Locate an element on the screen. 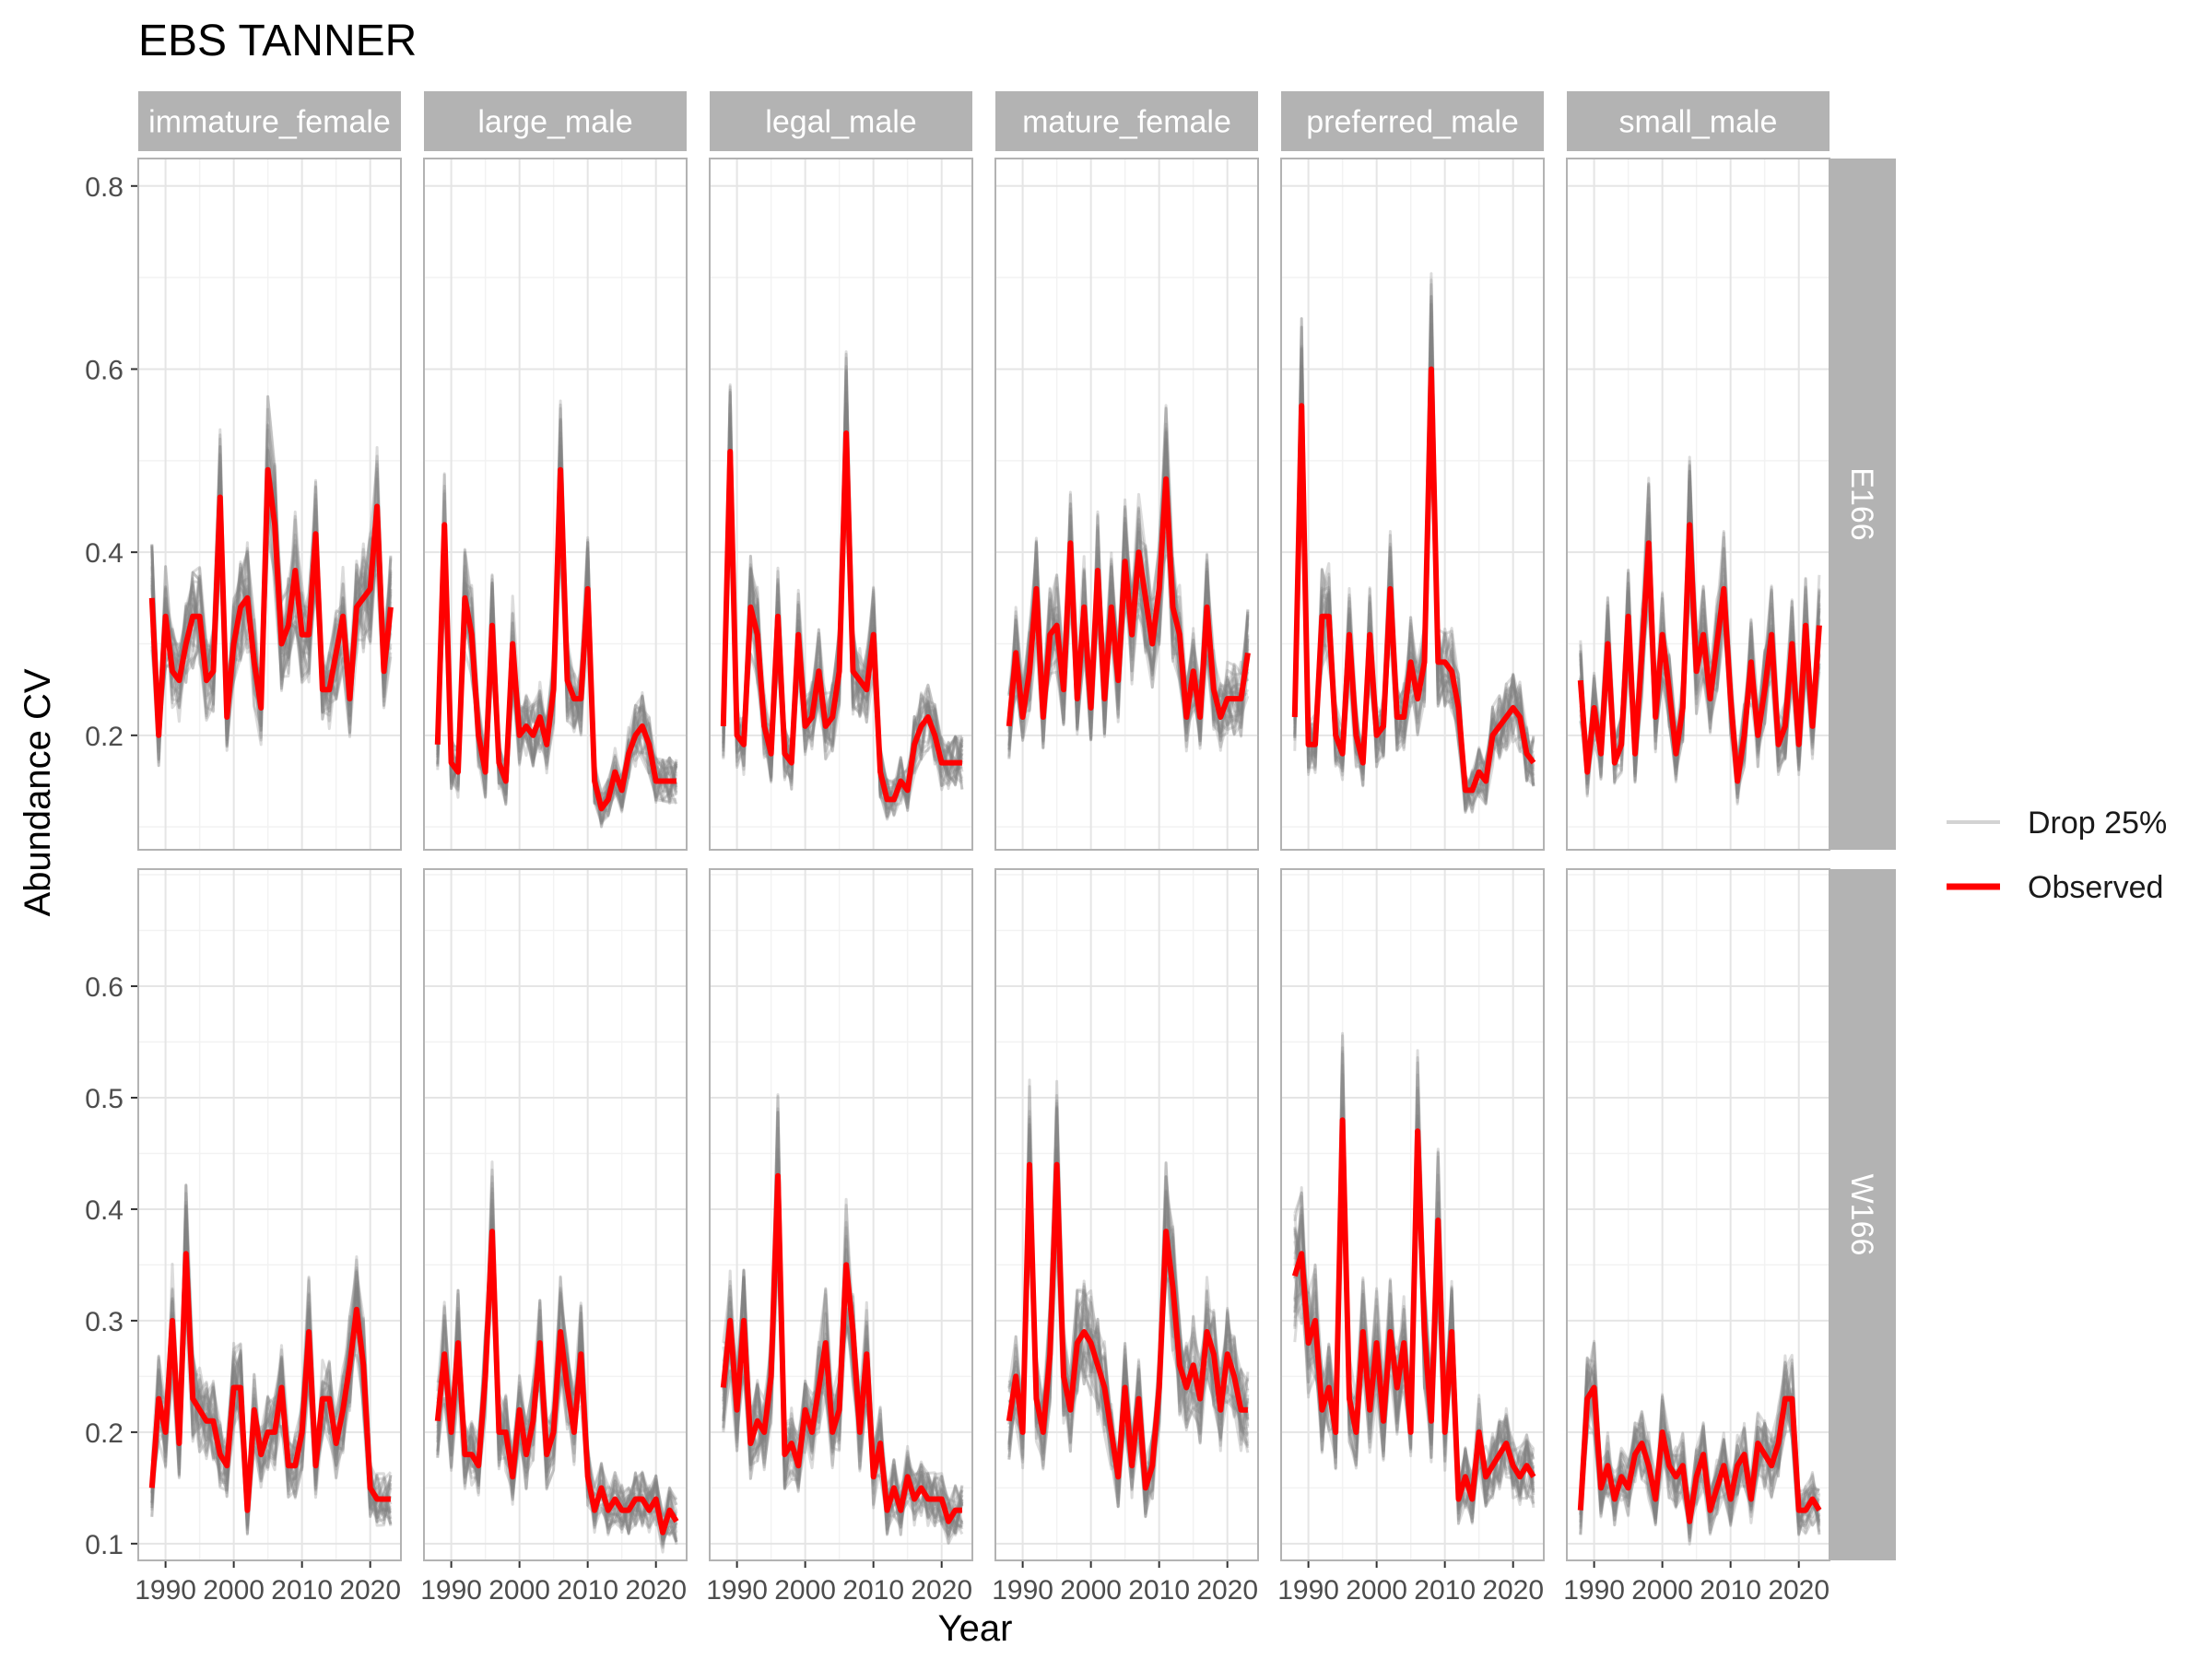  facet-strip-preferred_male is located at coordinates (1412, 121).